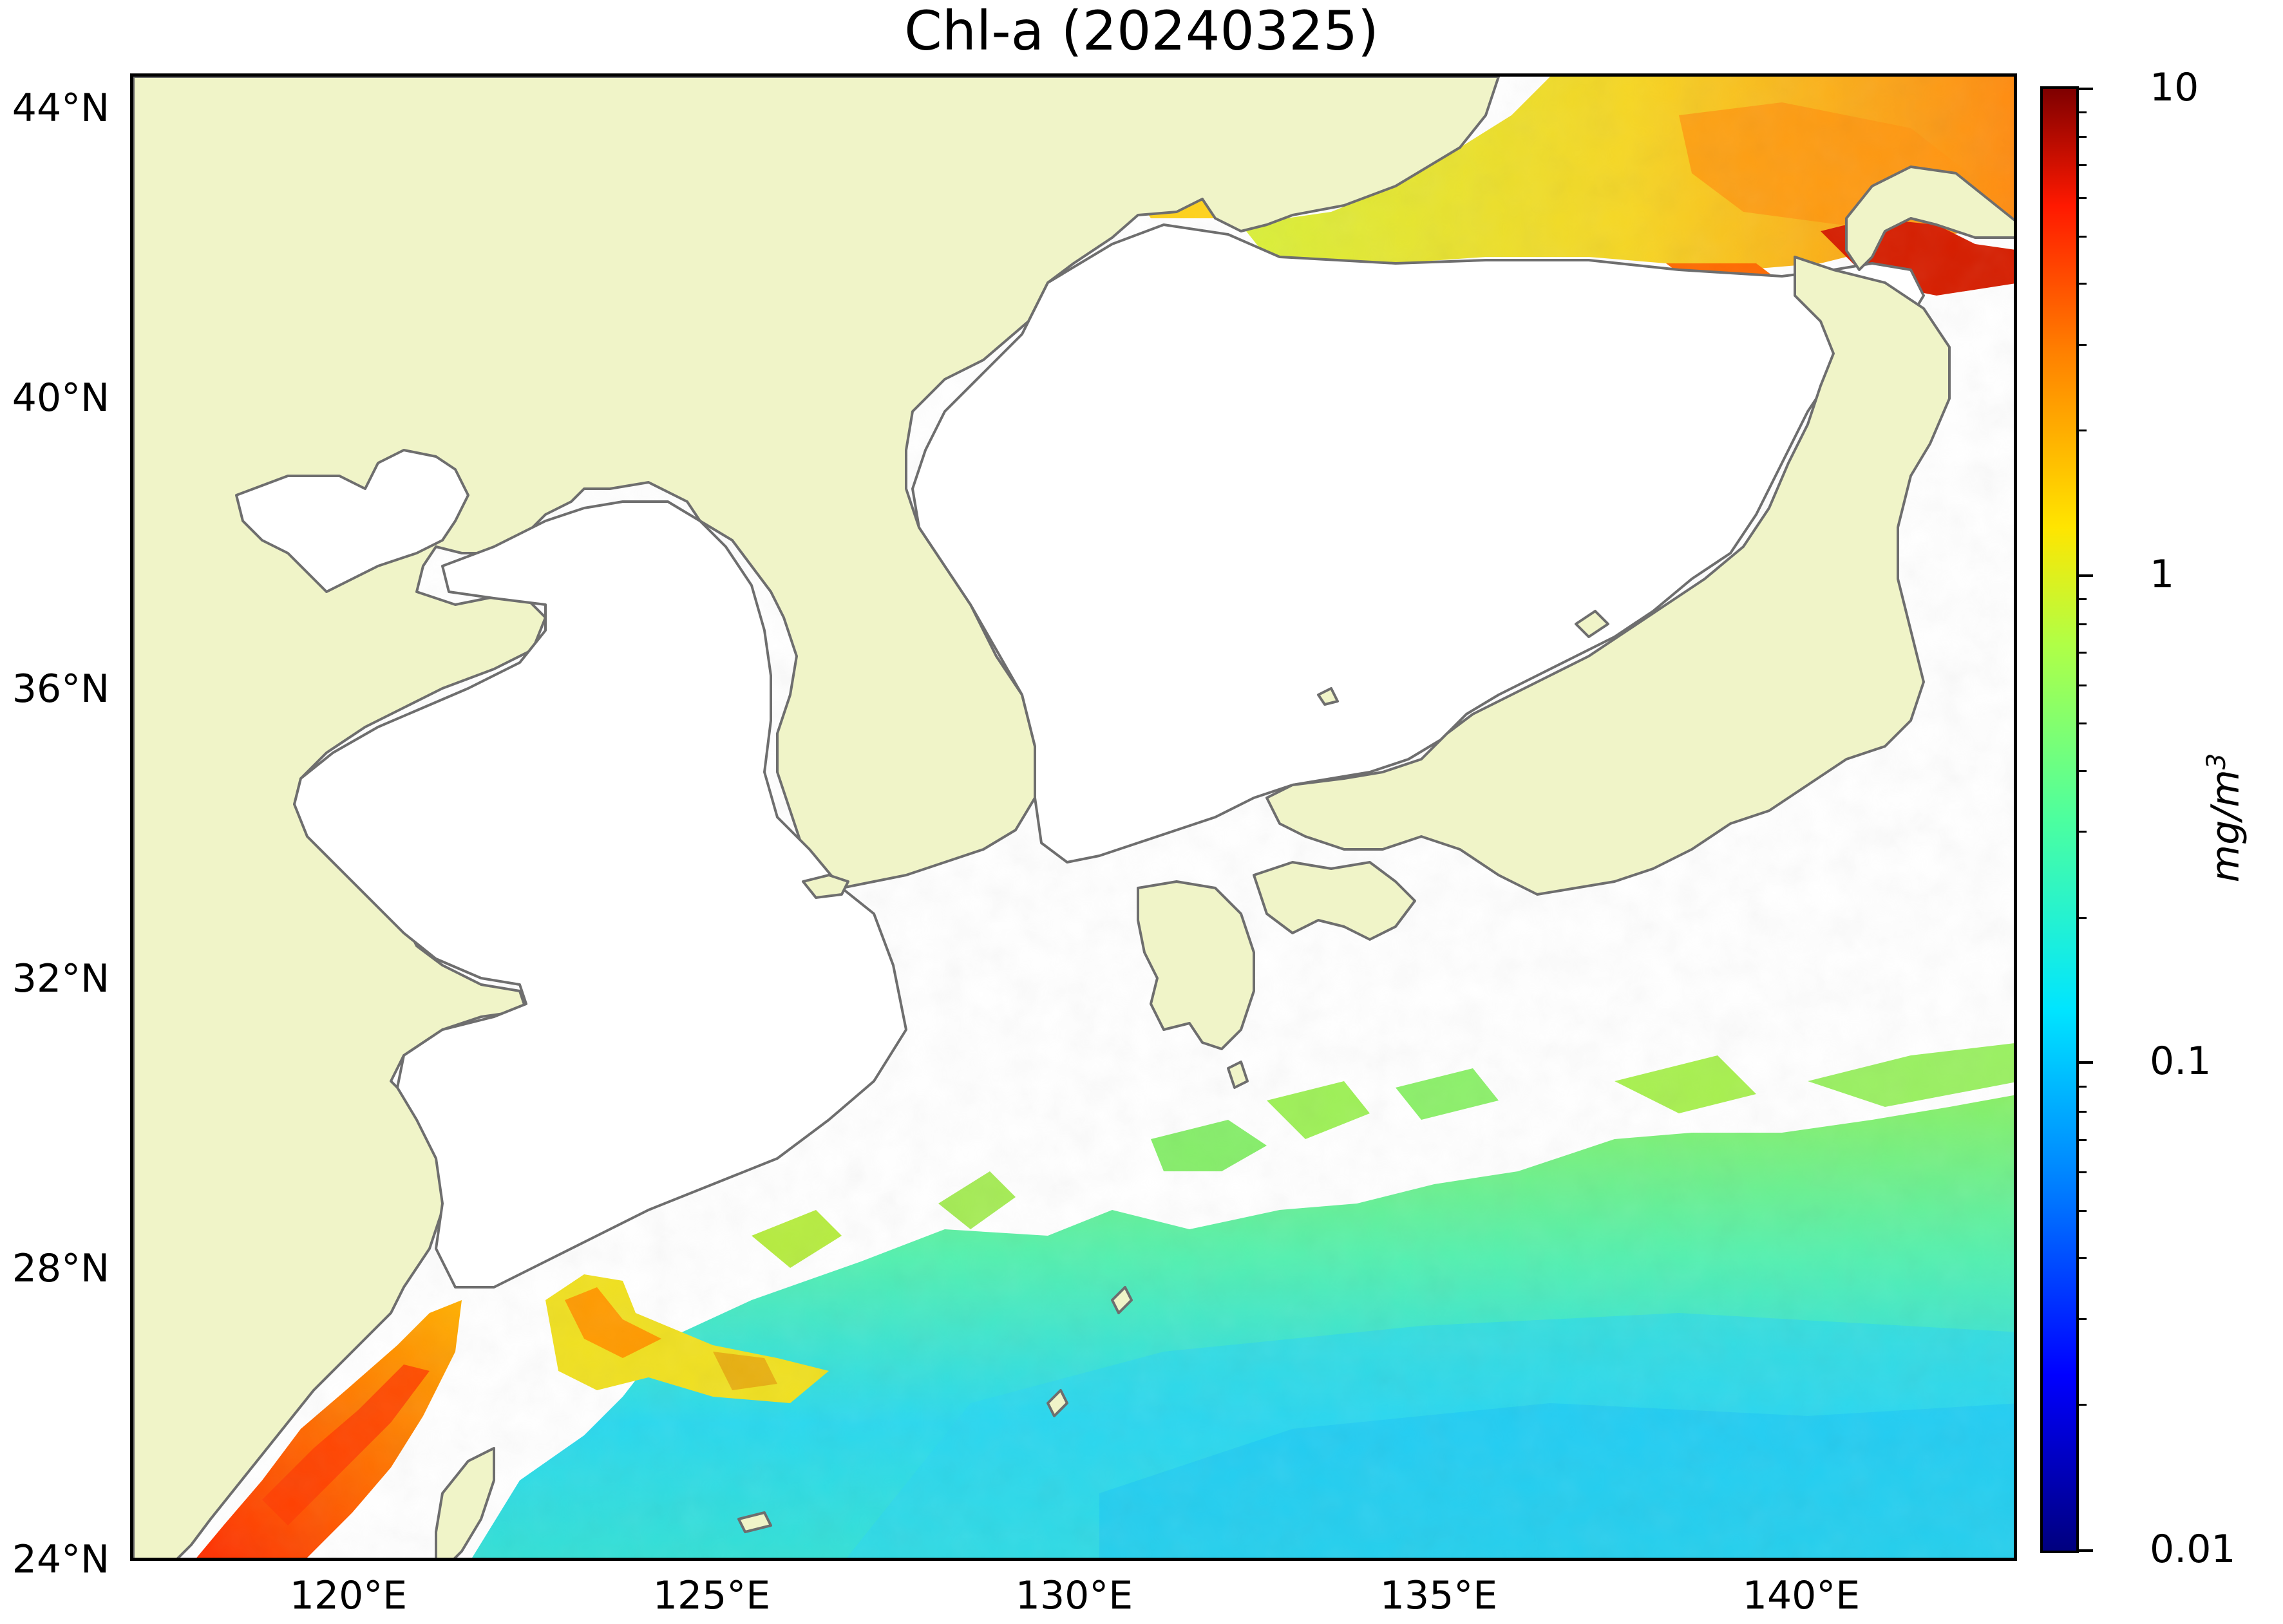  I want to click on lon-label-125: 125°E, so click(711, 1595).